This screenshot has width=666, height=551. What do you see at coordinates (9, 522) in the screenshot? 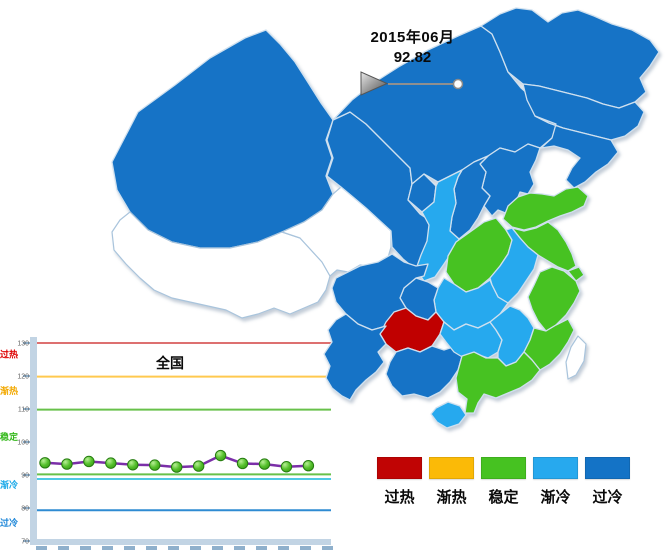
I see `zone-label: 过冷` at bounding box center [9, 522].